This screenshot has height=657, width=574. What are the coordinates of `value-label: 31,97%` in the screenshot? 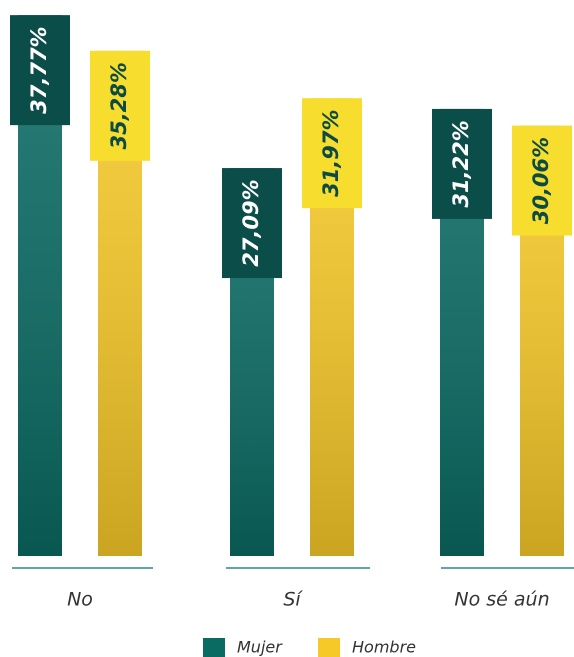 It's located at (331, 152).